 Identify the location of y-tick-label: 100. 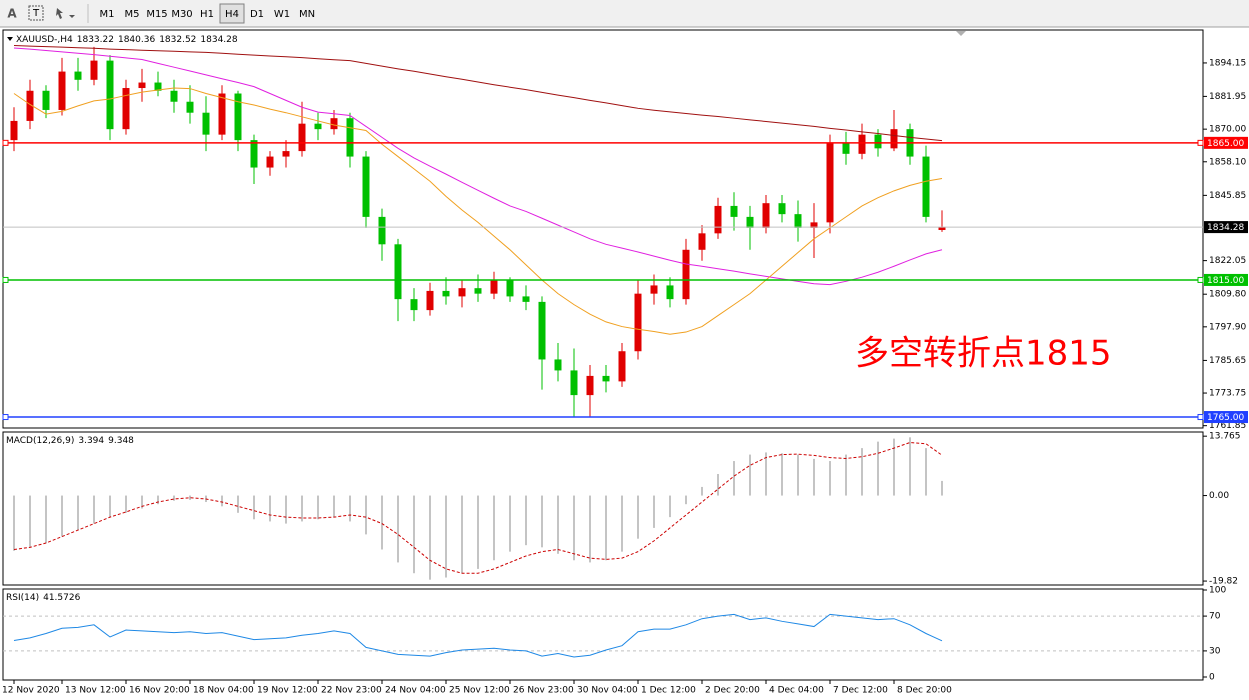
(1217, 591).